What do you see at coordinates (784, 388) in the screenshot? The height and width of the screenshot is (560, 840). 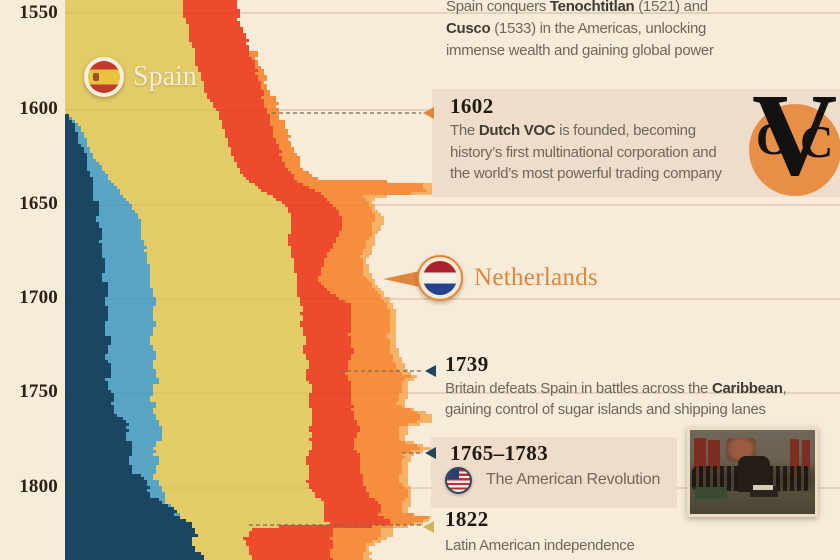 I see `annotation-text: ,` at bounding box center [784, 388].